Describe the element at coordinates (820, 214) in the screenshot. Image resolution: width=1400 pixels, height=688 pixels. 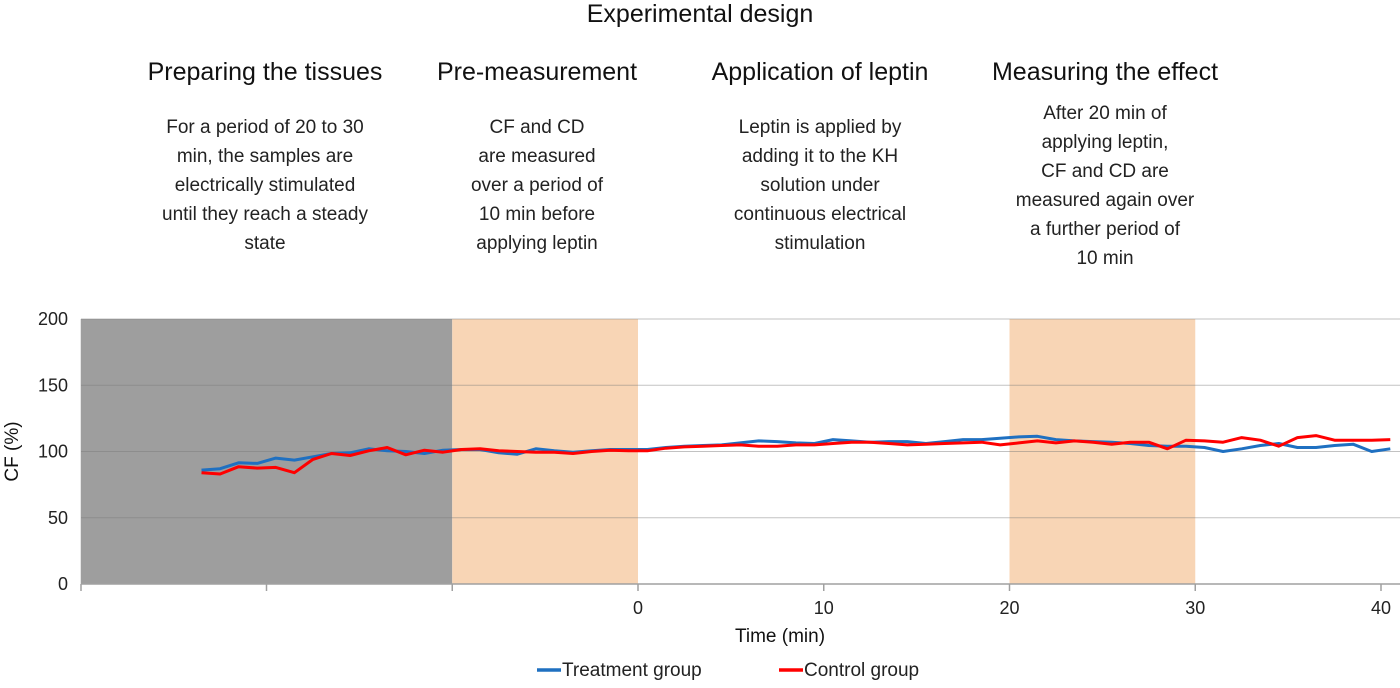
I see `desc-line: continuous electrical` at that location.